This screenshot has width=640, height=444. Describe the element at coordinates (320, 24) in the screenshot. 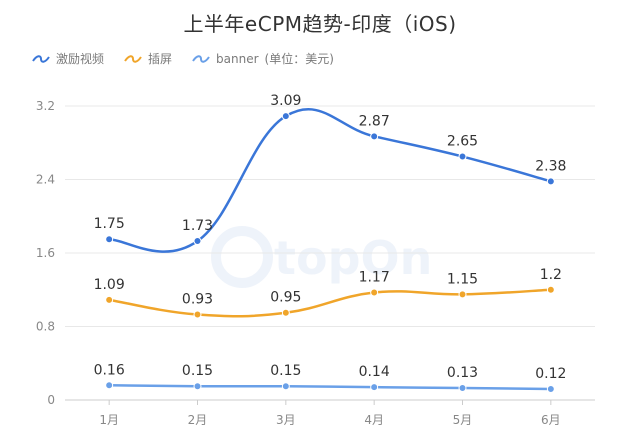

I see `chart-title: 上半年eCPM趋势-印度（iOS)` at that location.